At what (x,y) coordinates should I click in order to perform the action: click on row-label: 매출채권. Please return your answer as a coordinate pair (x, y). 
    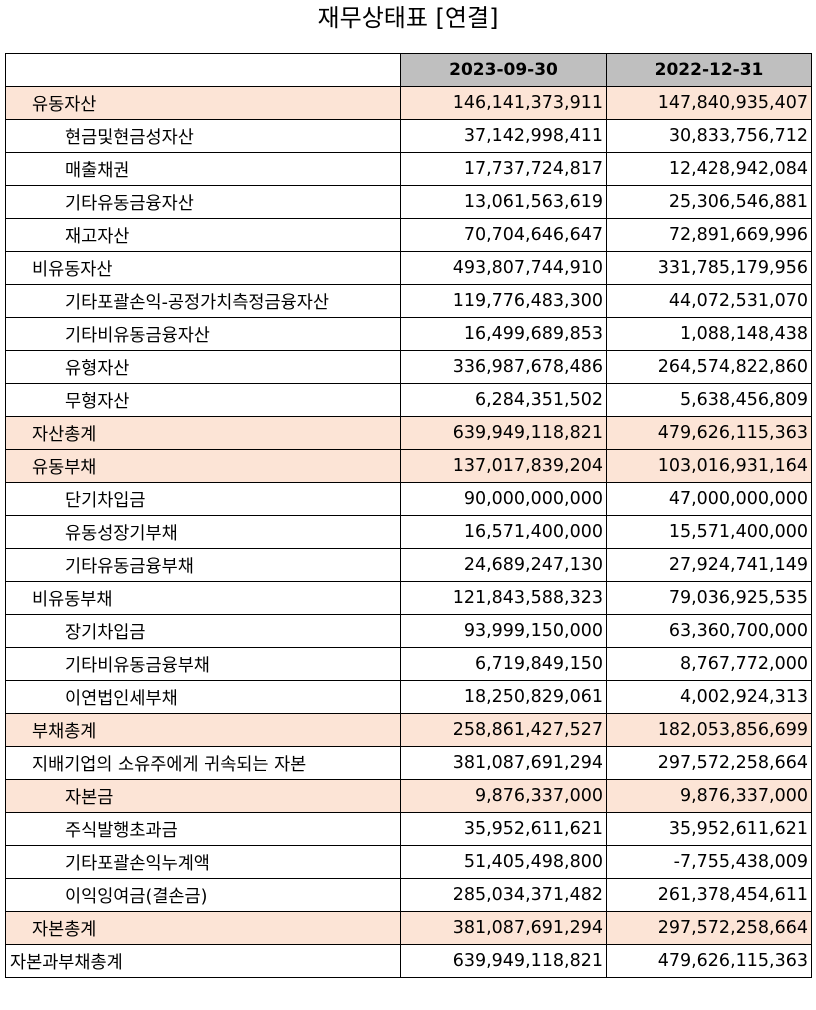
    Looking at the image, I should click on (203, 169).